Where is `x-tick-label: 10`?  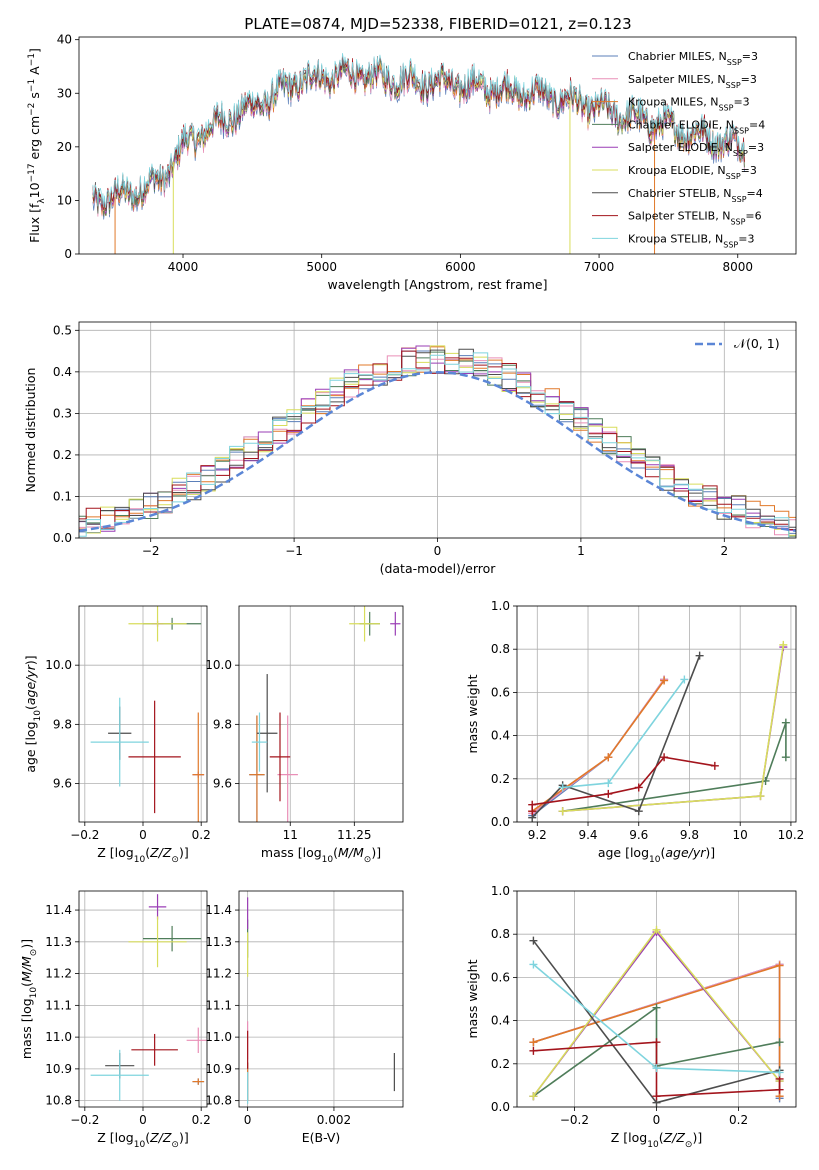
x-tick-label: 10 is located at coordinates (740, 835).